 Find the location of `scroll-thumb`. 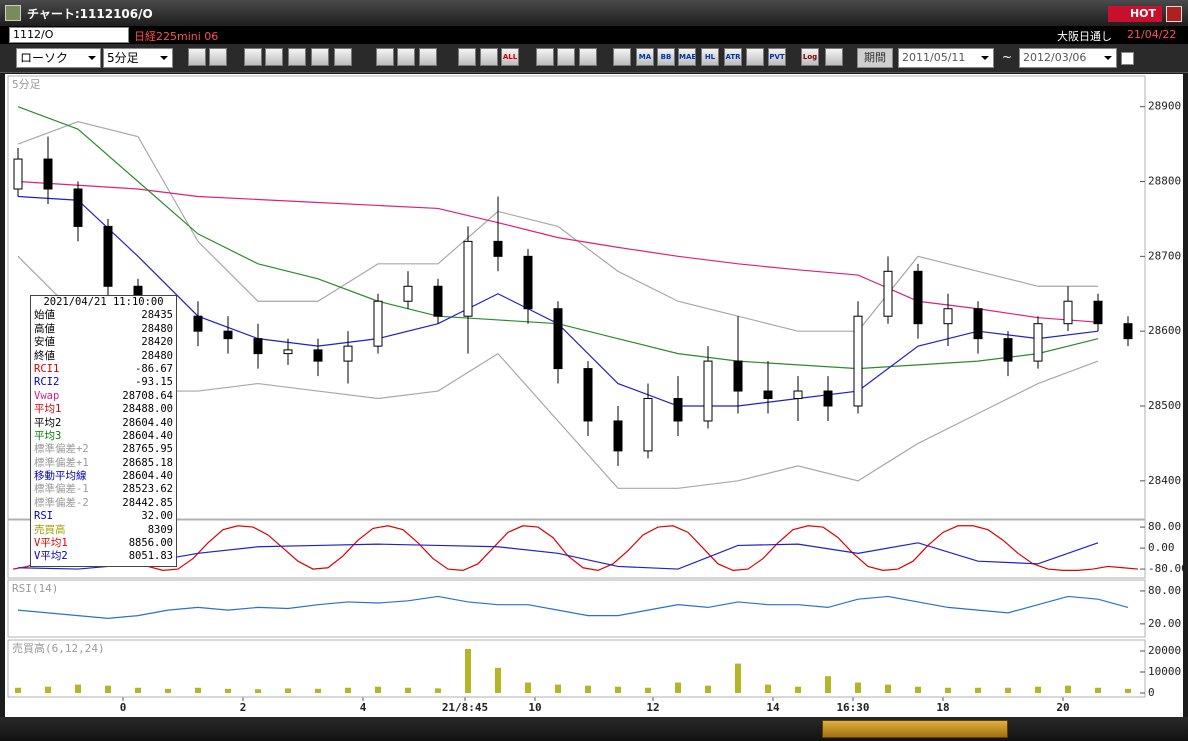

scroll-thumb is located at coordinates (915, 729).